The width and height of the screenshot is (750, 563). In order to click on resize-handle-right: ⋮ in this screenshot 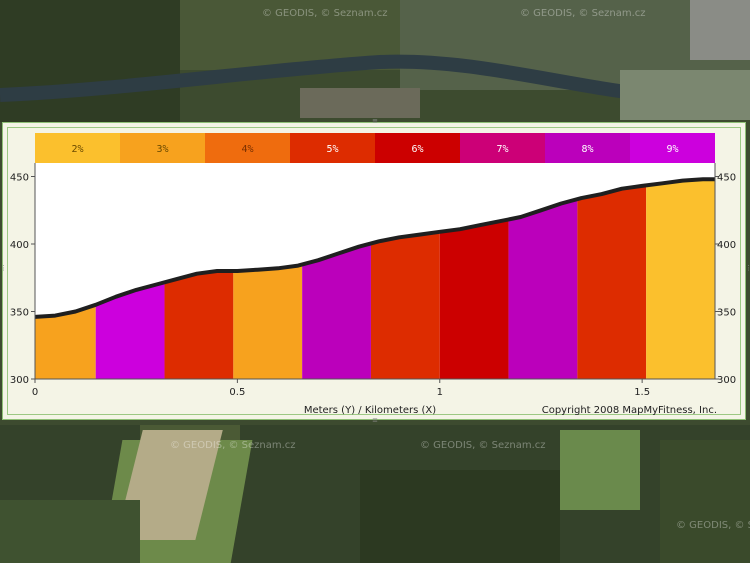, I will do `click(747, 268)`.